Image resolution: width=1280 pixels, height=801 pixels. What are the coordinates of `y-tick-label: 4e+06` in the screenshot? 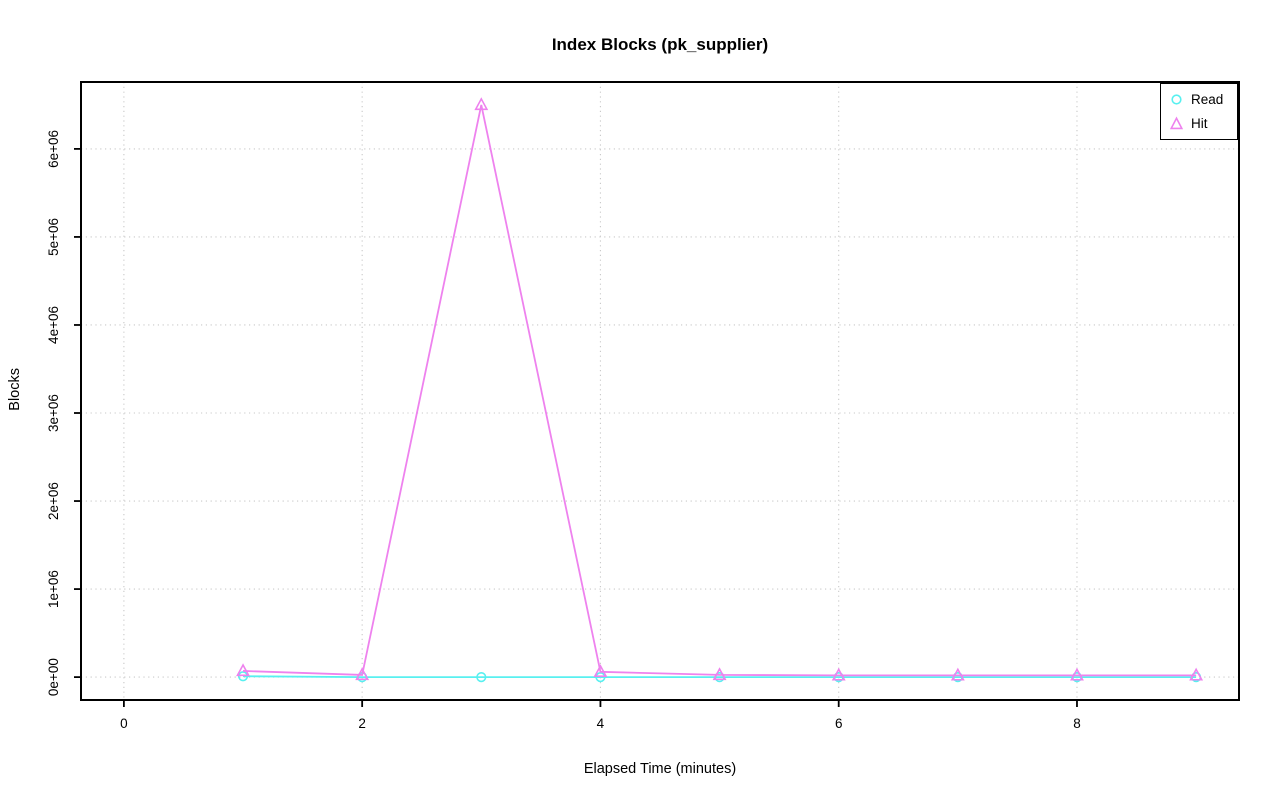 It's located at (53, 325).